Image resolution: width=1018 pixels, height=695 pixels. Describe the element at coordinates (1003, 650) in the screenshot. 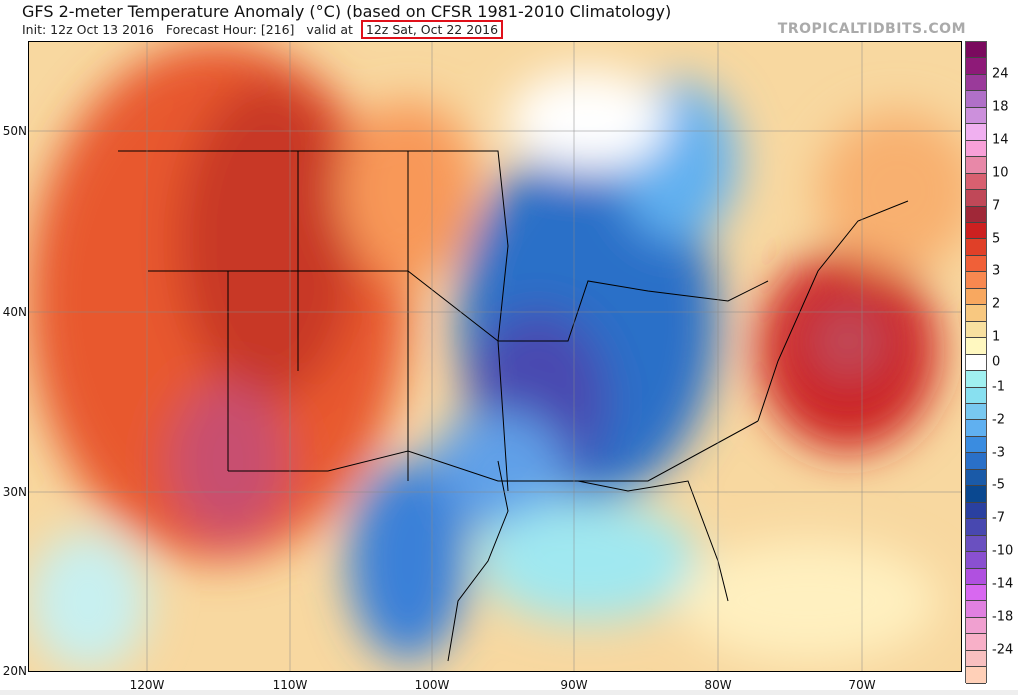

I see `colorbar-label: -24` at that location.